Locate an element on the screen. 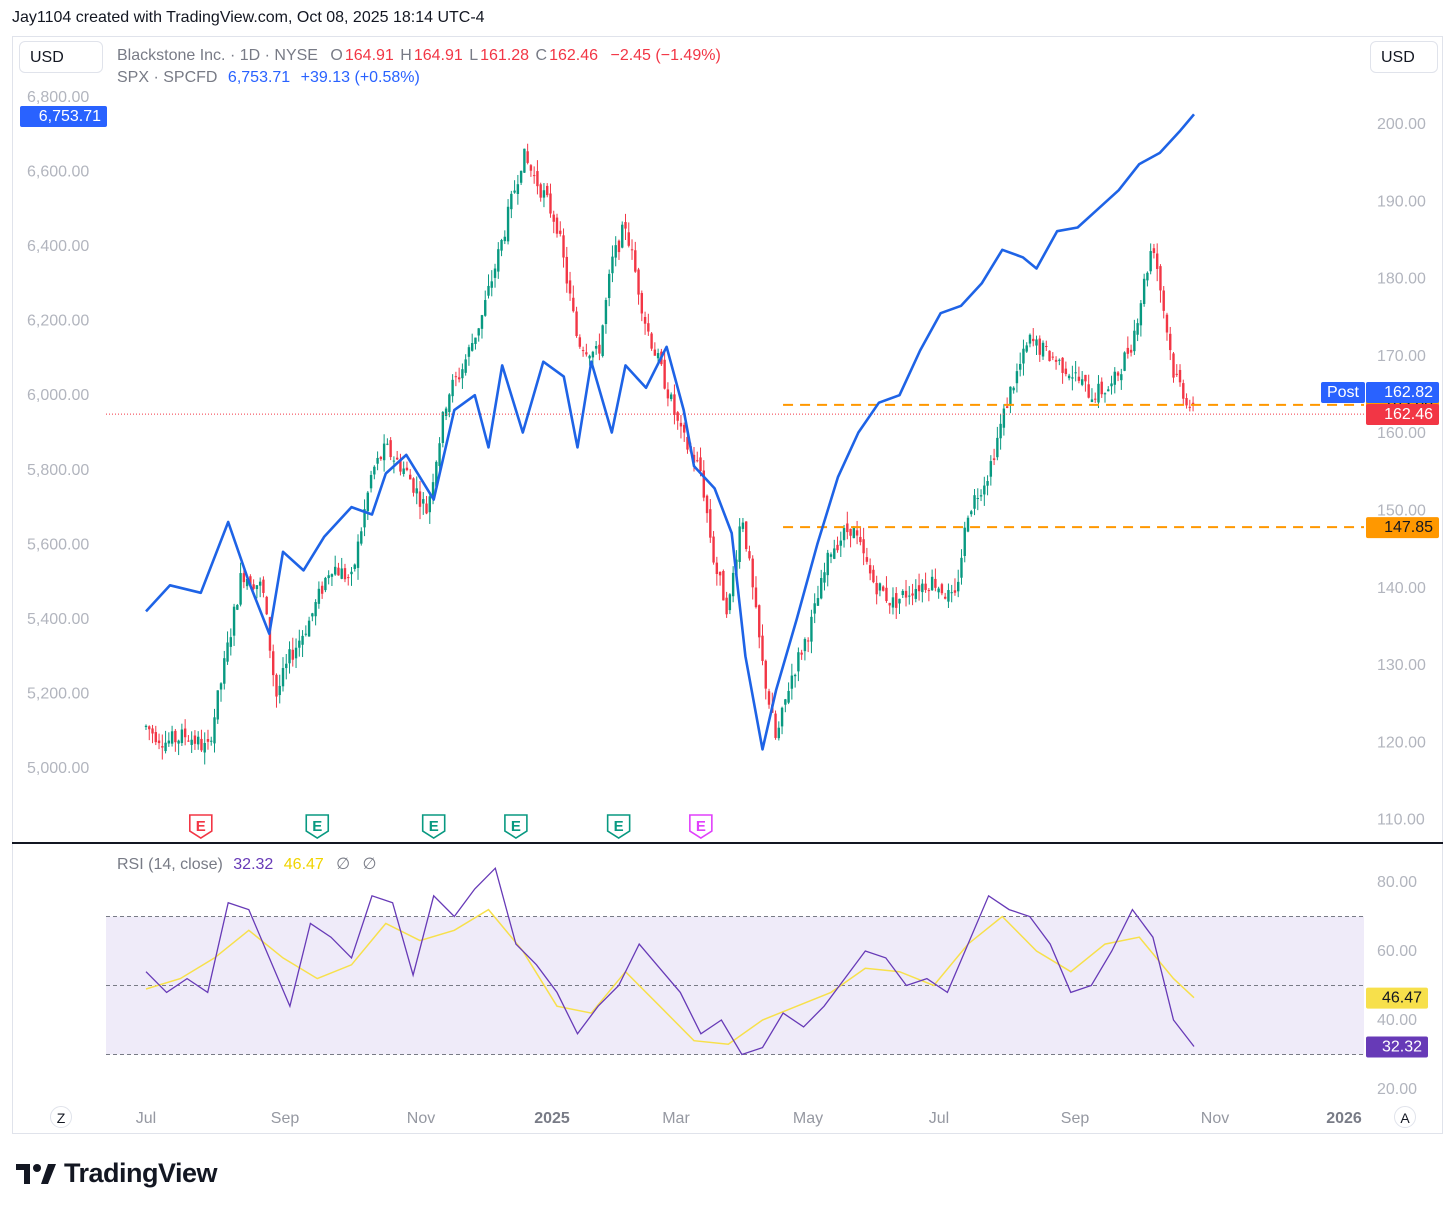 The width and height of the screenshot is (1456, 1213). rsi-legend: RSI (14, close) 32.32 46.47 ∅ ∅ is located at coordinates (248, 864).